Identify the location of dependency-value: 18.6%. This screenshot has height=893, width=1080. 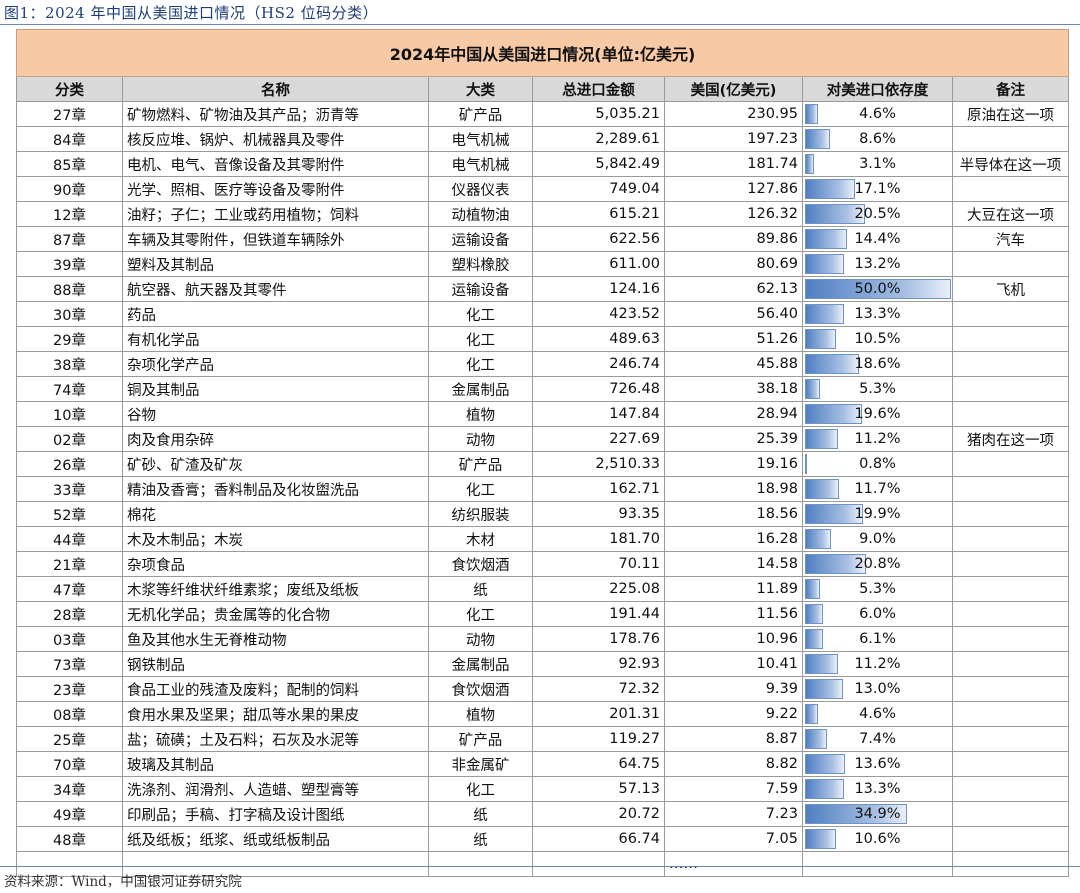
(877, 364).